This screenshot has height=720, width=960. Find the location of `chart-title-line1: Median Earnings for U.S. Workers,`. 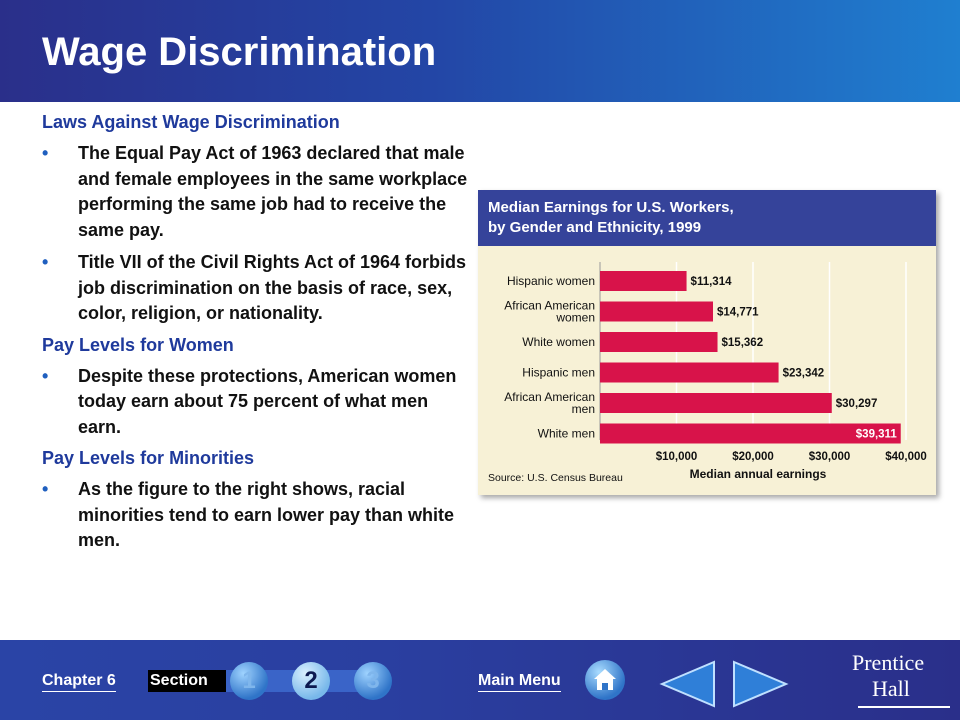

chart-title-line1: Median Earnings for U.S. Workers, is located at coordinates (611, 207).